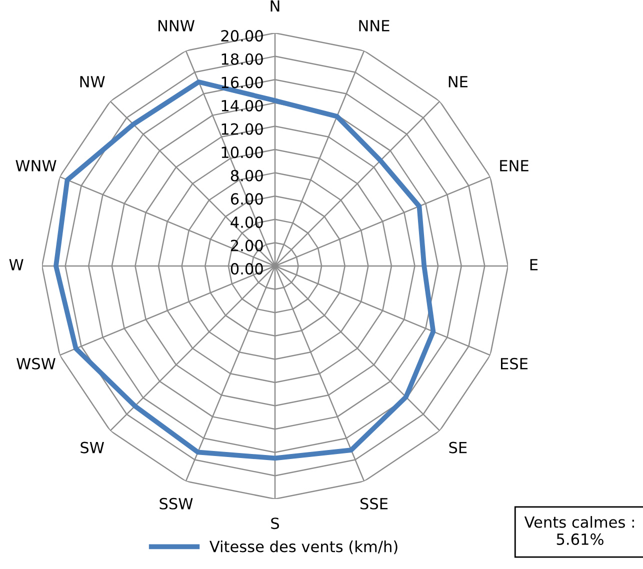 The image size is (643, 569). Describe the element at coordinates (275, 524) in the screenshot. I see `spoke-label: S` at that location.